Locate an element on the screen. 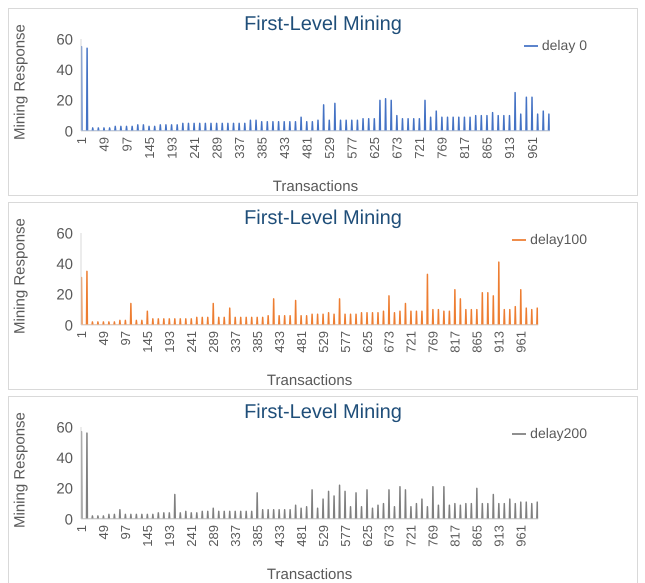  legend-label: delay200 is located at coordinates (558, 433).